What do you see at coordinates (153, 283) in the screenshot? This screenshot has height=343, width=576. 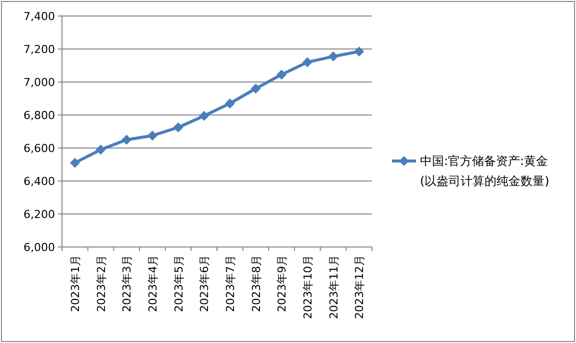 I see `x-tick-label: 2023年4月` at bounding box center [153, 283].